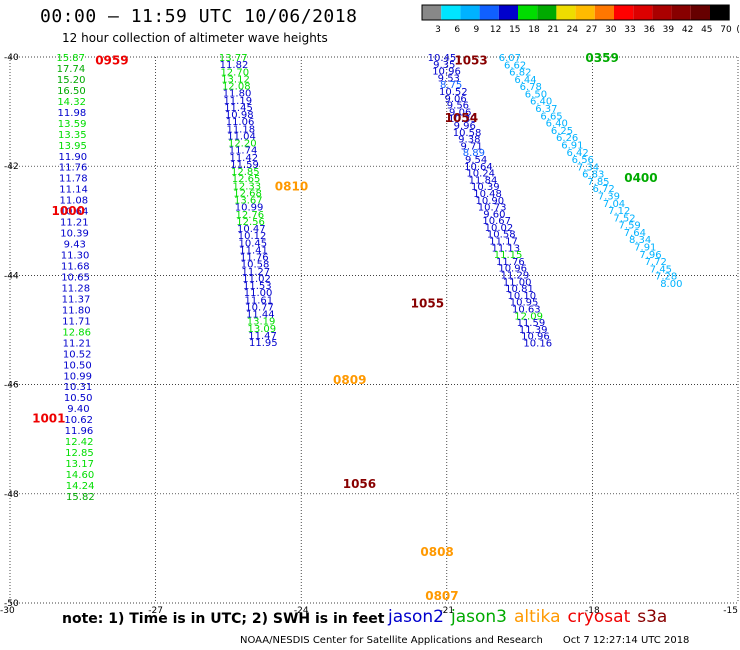 Image resolution: width=740 pixels, height=650 pixels. I want to click on swh-value: 11.47, so click(262, 336).